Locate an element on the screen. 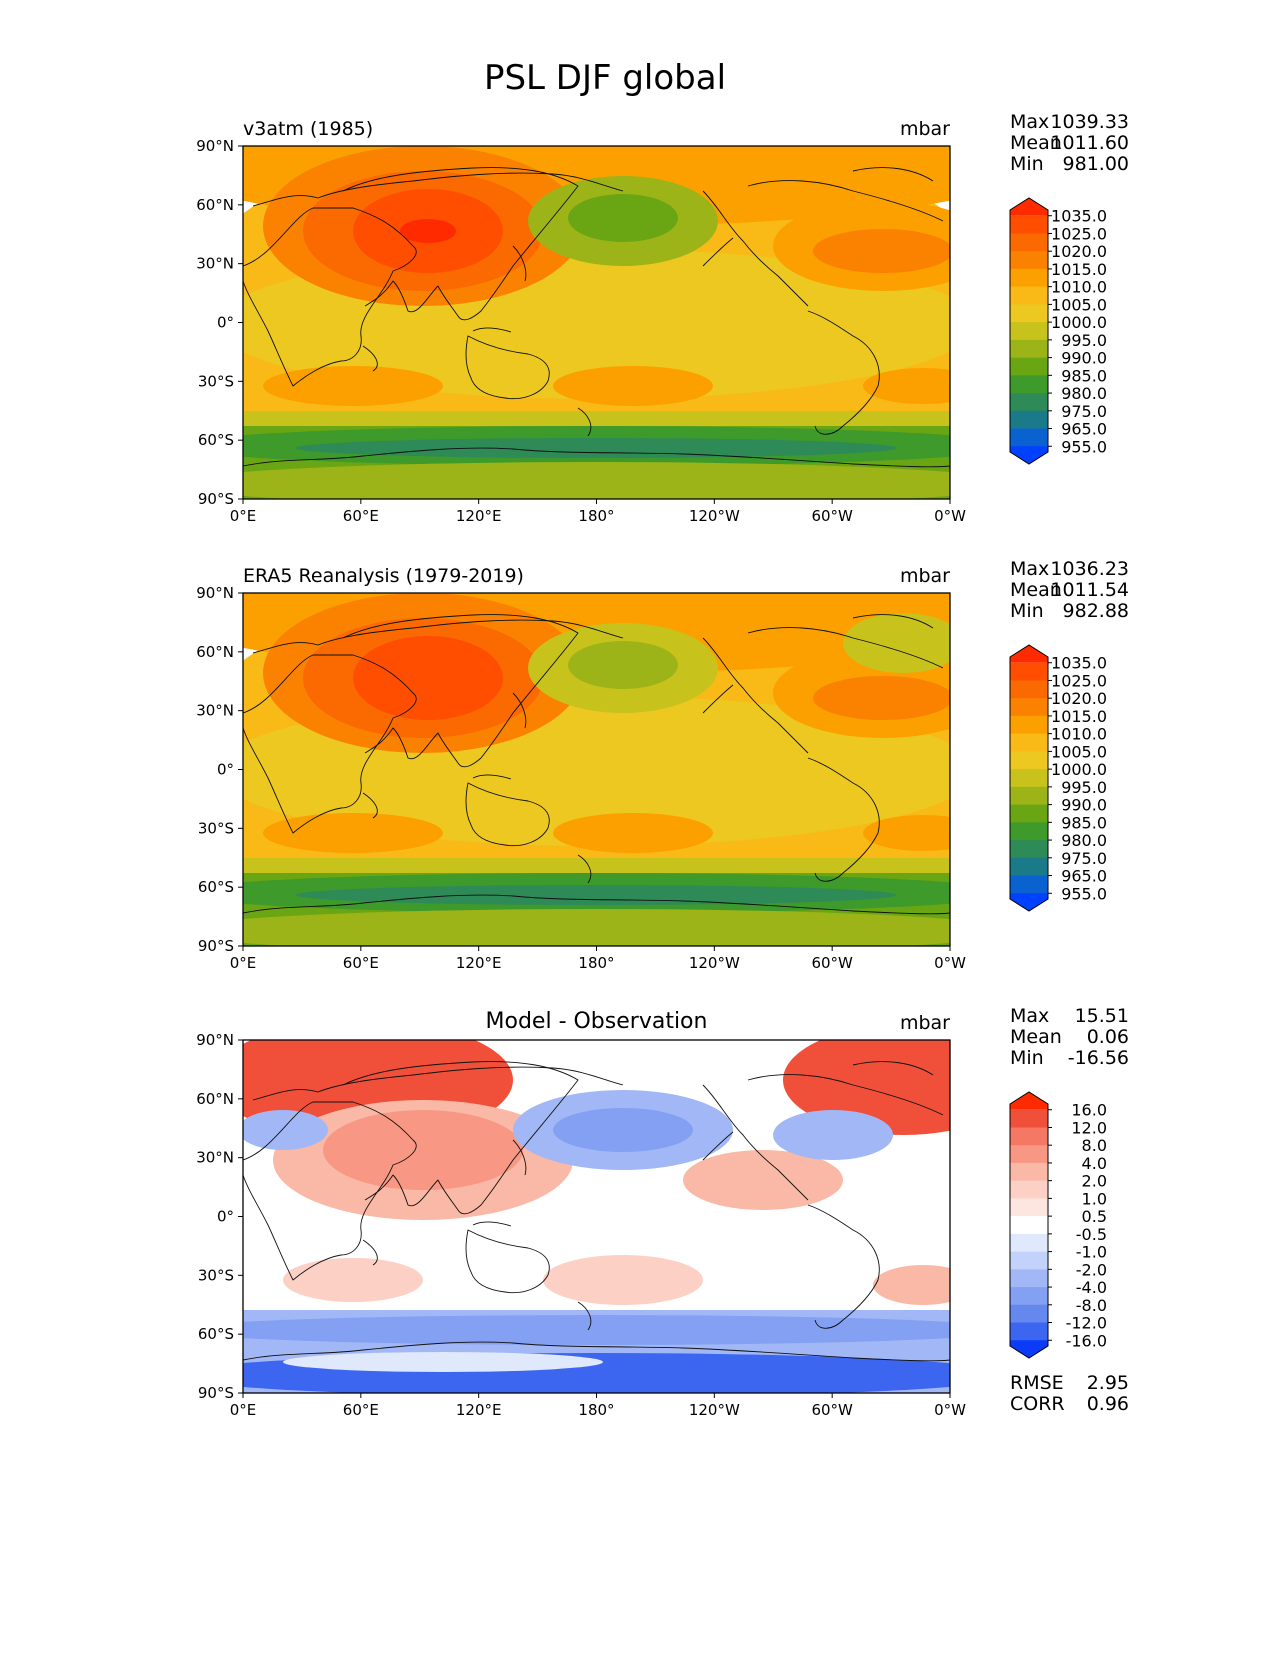 The height and width of the screenshot is (1654, 1275). colorbar-label: 12.0 is located at coordinates (1089, 1127).